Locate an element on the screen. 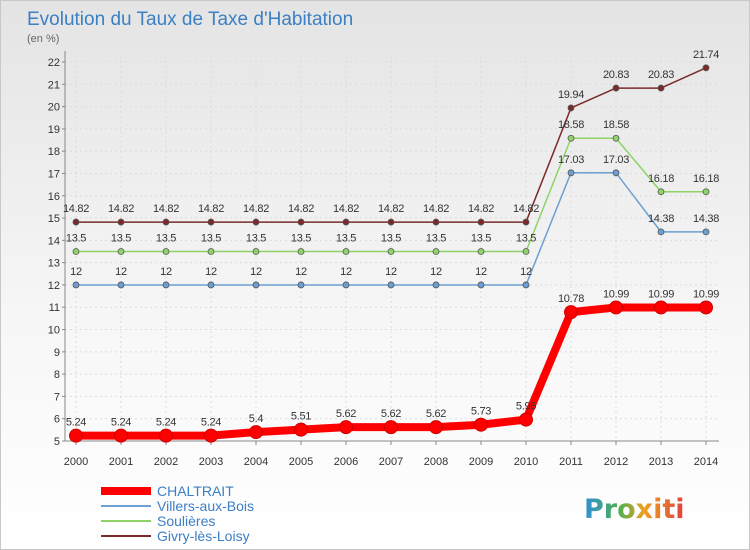  legend-label: Villers-aux-Bois is located at coordinates (205, 506).